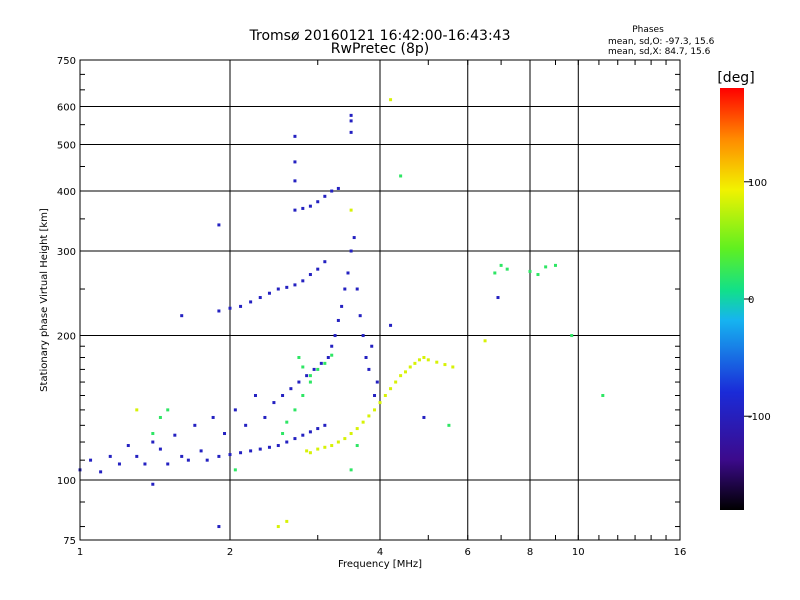  I want to click on y-tick-label: 200, so click(66, 337).